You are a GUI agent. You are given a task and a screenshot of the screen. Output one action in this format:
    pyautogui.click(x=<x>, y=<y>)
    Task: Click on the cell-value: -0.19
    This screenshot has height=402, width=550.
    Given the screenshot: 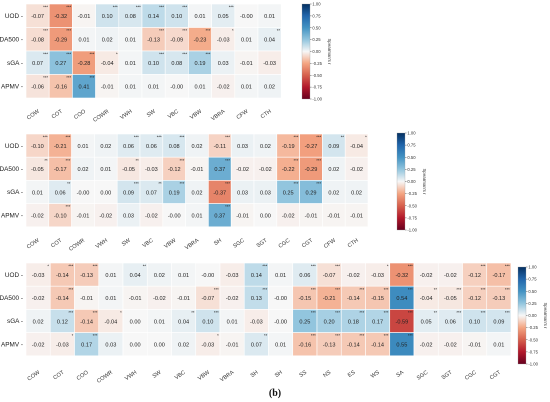 What is the action you would take?
    pyautogui.click(x=288, y=147)
    